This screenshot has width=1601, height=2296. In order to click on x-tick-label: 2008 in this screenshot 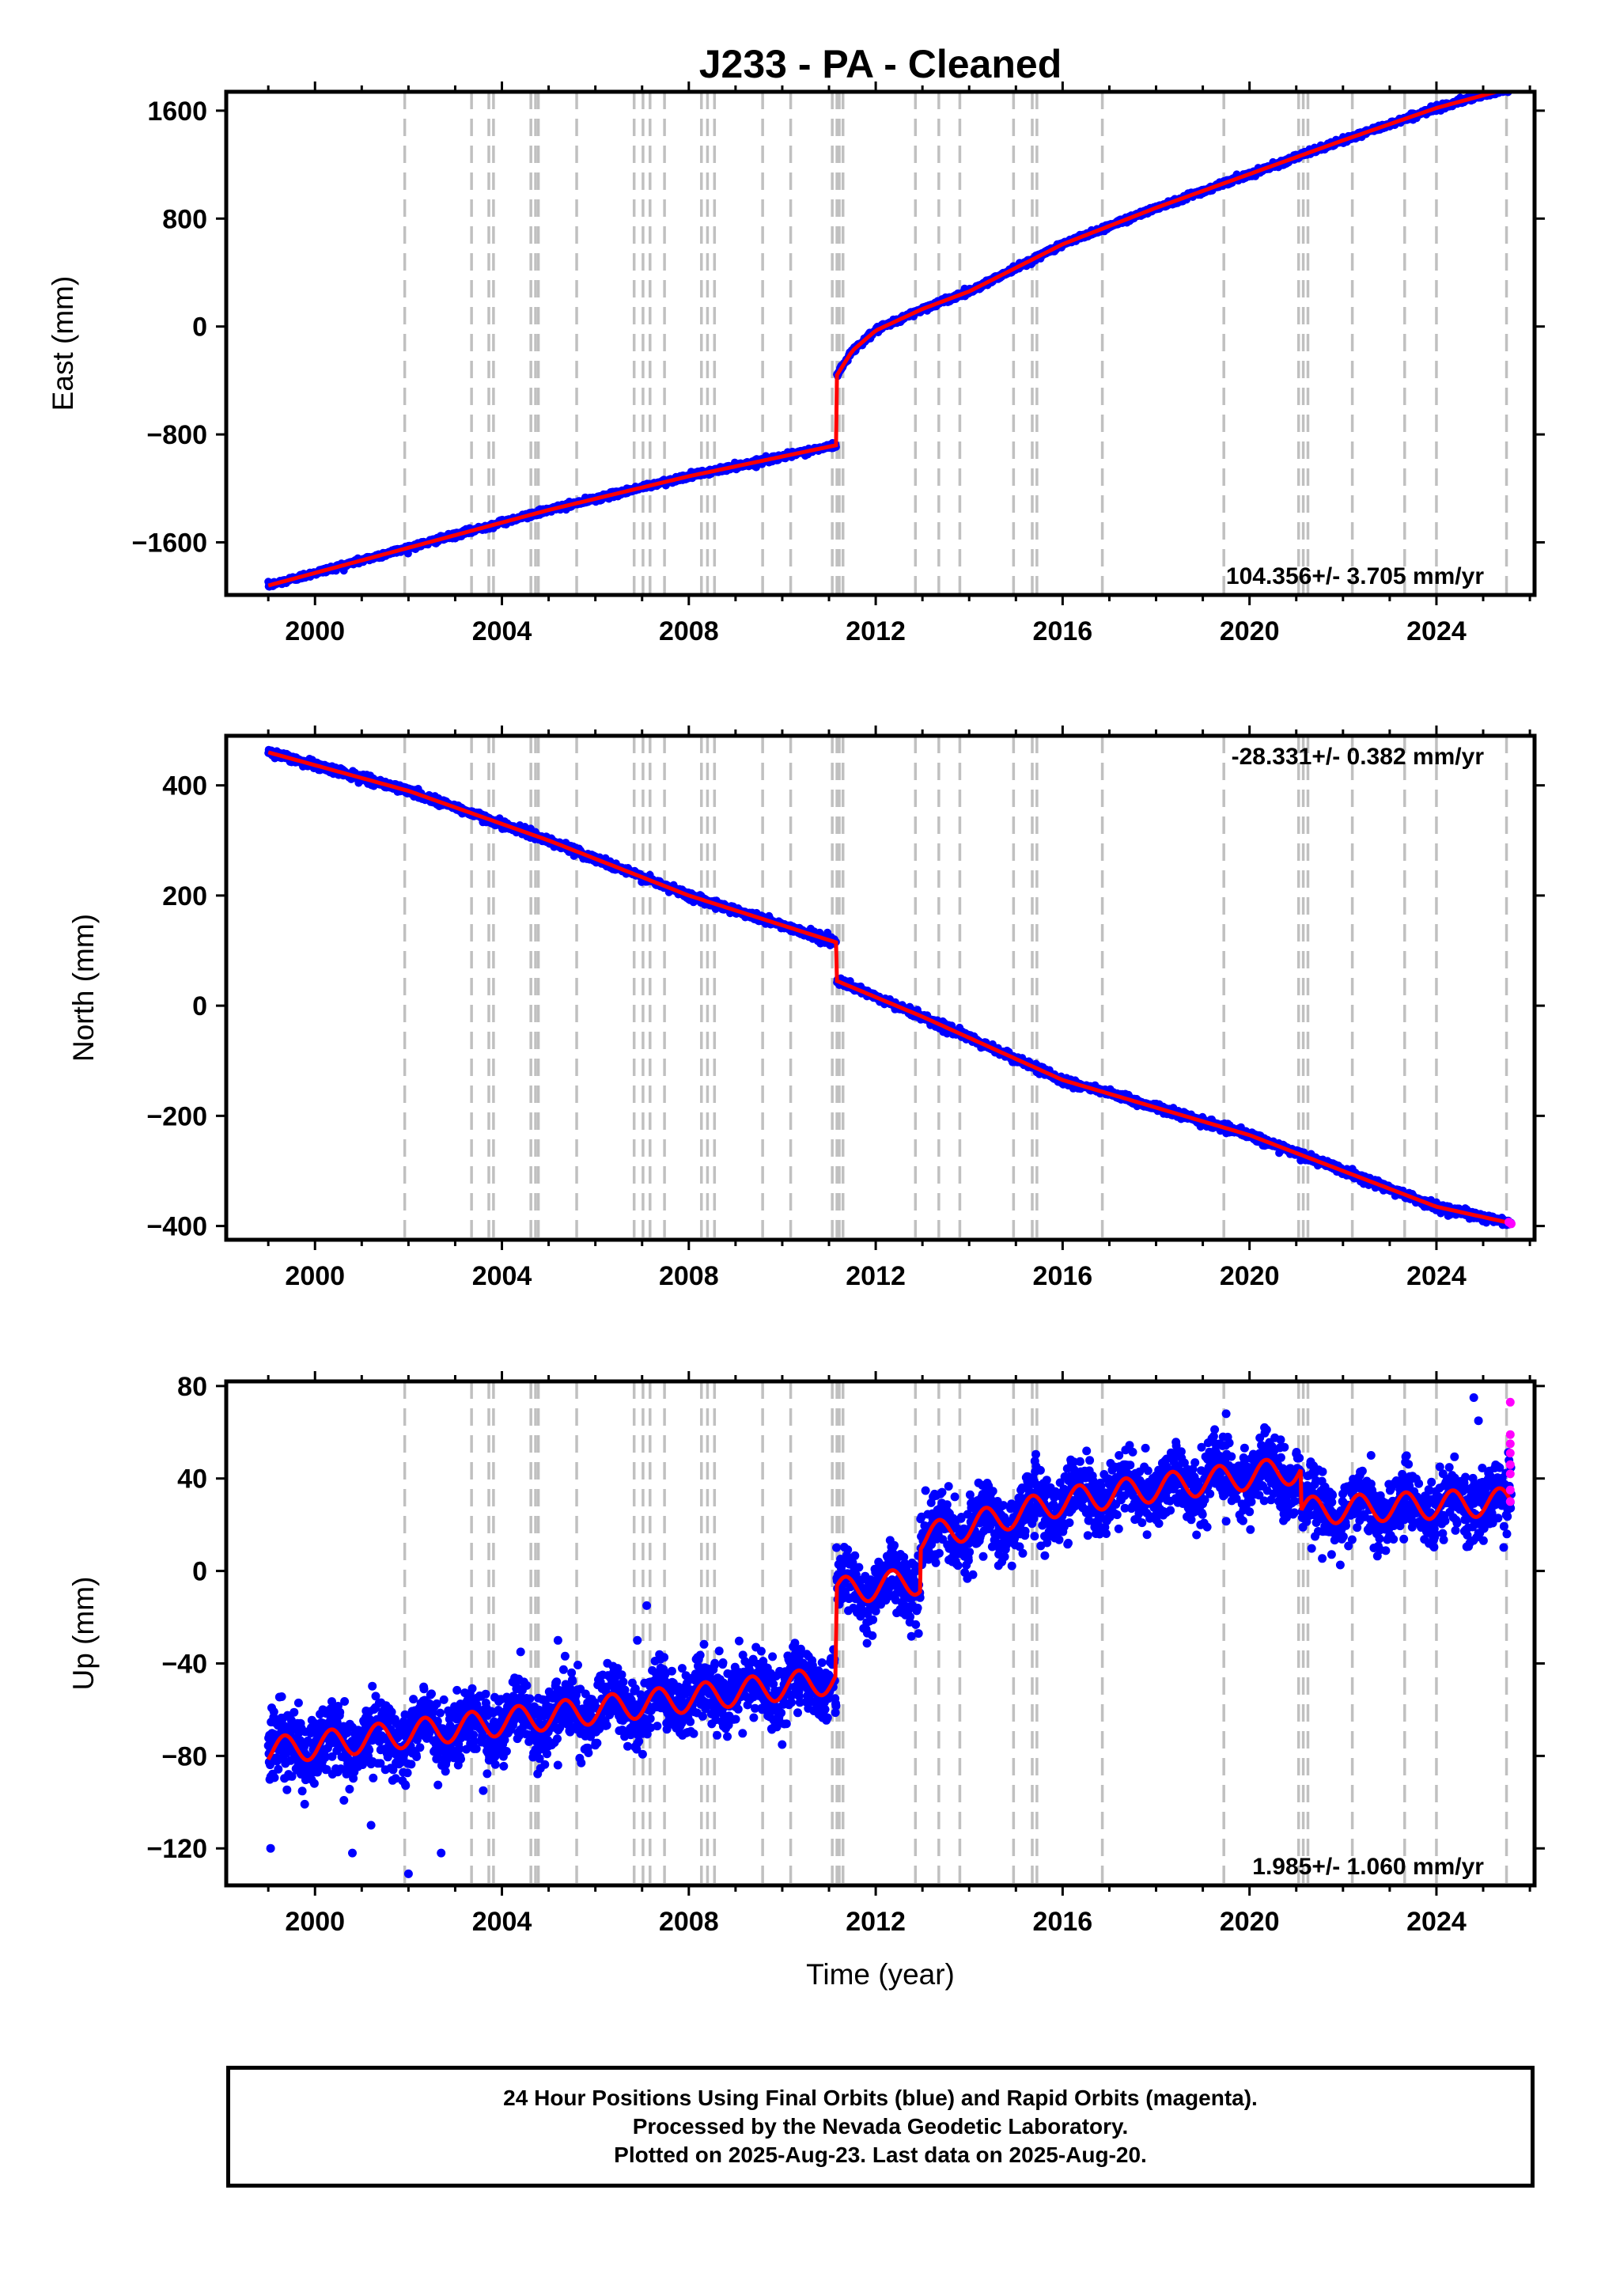, I will do `click(689, 631)`.